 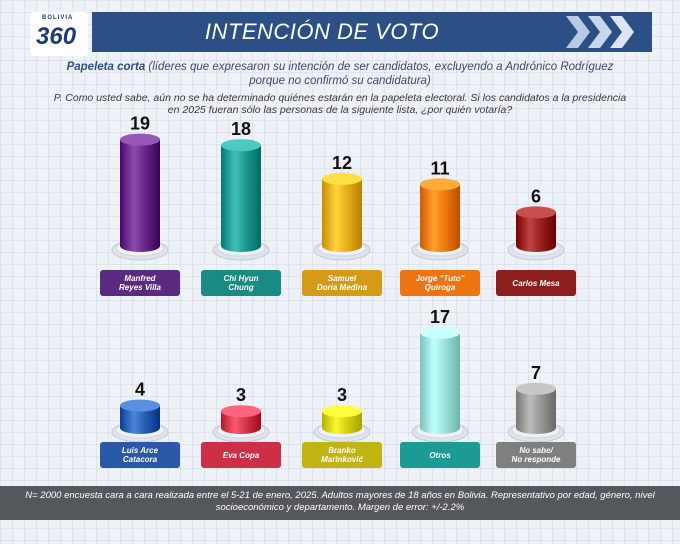 What do you see at coordinates (140, 283) in the screenshot?
I see `category-label: Manfred Reyes Villa` at bounding box center [140, 283].